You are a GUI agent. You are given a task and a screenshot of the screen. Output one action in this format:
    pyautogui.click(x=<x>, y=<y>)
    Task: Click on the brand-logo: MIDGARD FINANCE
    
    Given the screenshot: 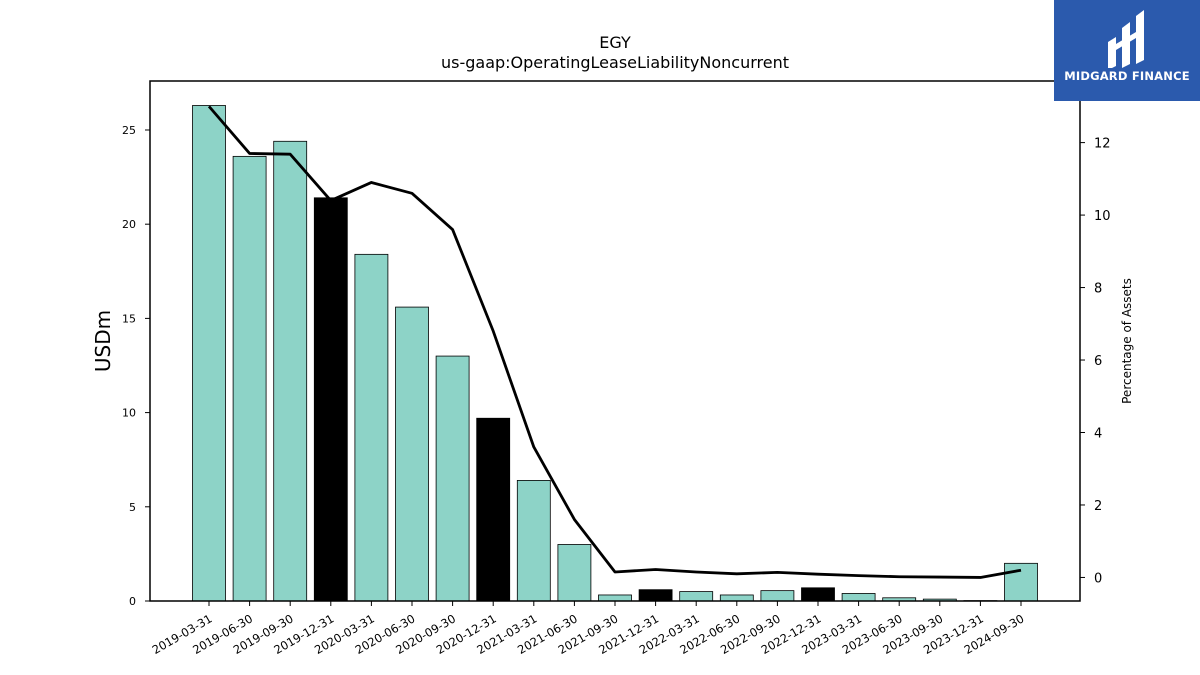 What is the action you would take?
    pyautogui.click(x=1127, y=50)
    